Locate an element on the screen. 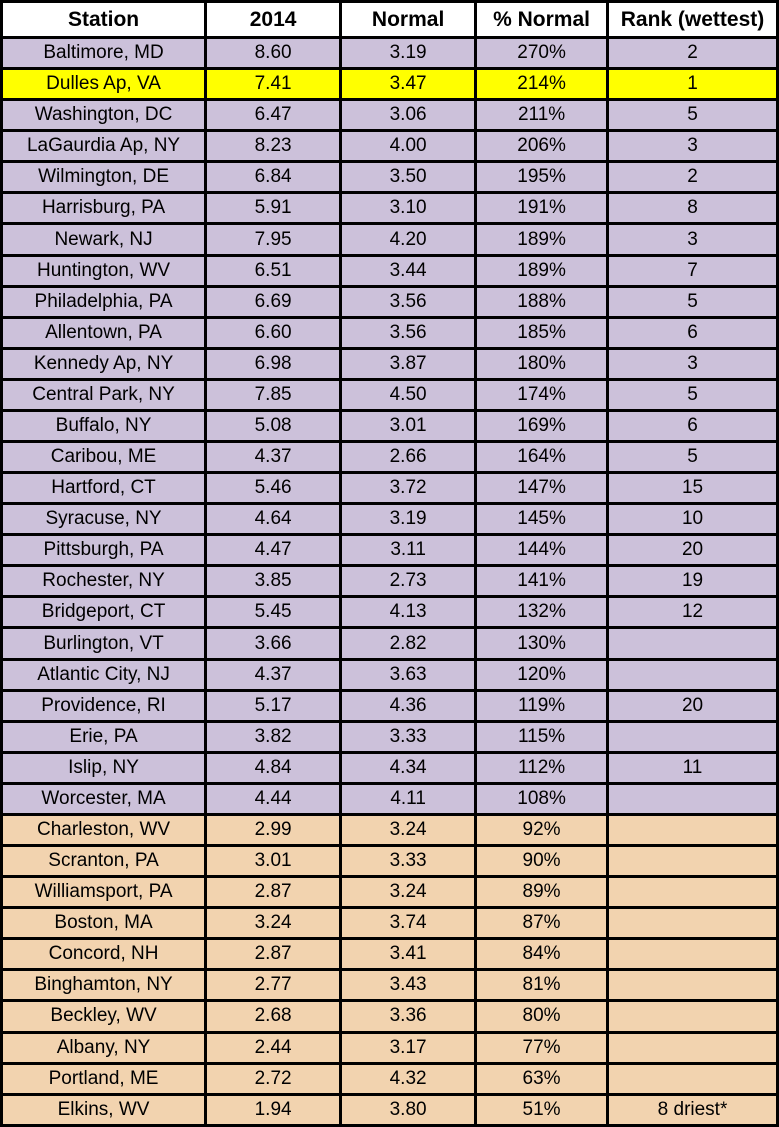 Image resolution: width=779 pixels, height=1127 pixels. pct-normal-cell: 145% is located at coordinates (542, 519).